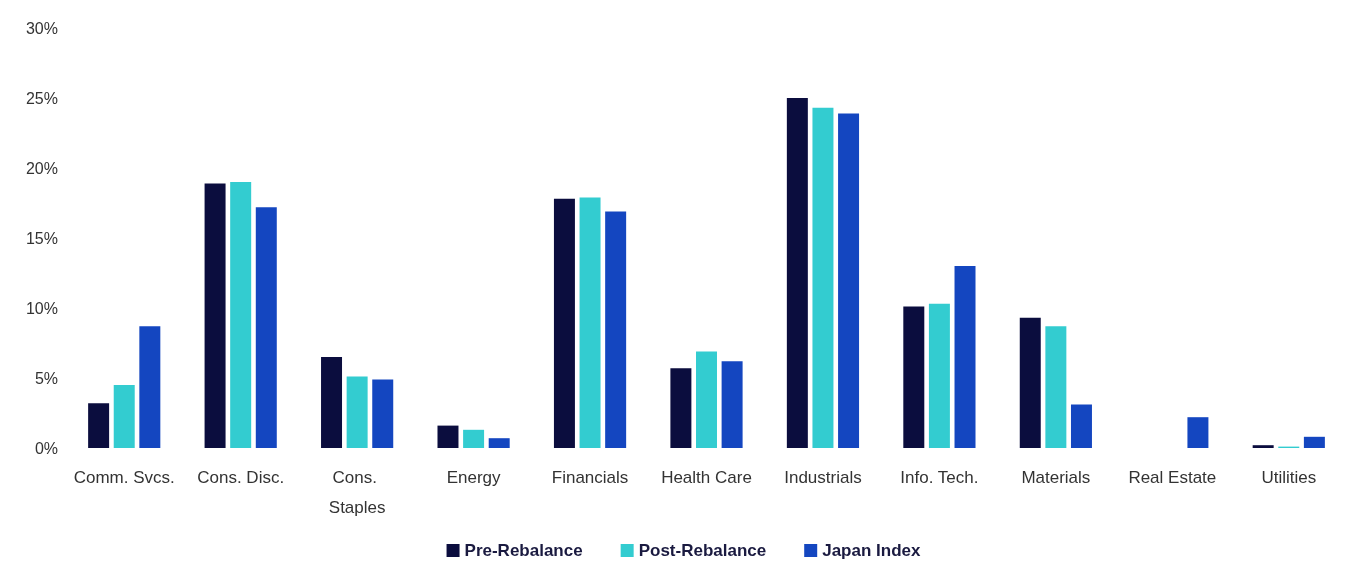  Describe the element at coordinates (523, 550) in the screenshot. I see `legend-label: Pre-Rebalance` at that location.